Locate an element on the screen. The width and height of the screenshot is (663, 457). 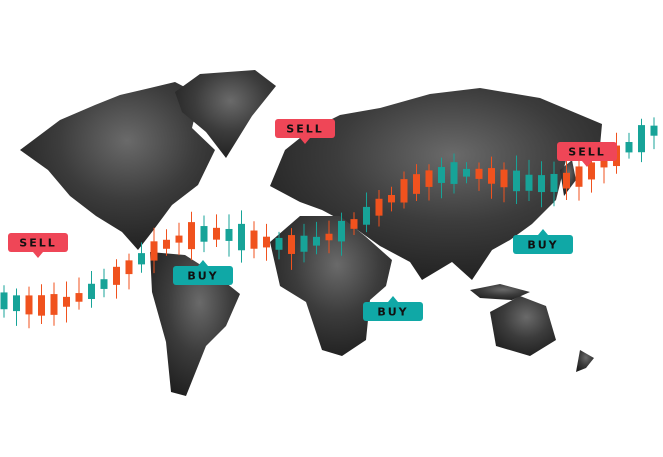
australia is located at coordinates (523, 326).